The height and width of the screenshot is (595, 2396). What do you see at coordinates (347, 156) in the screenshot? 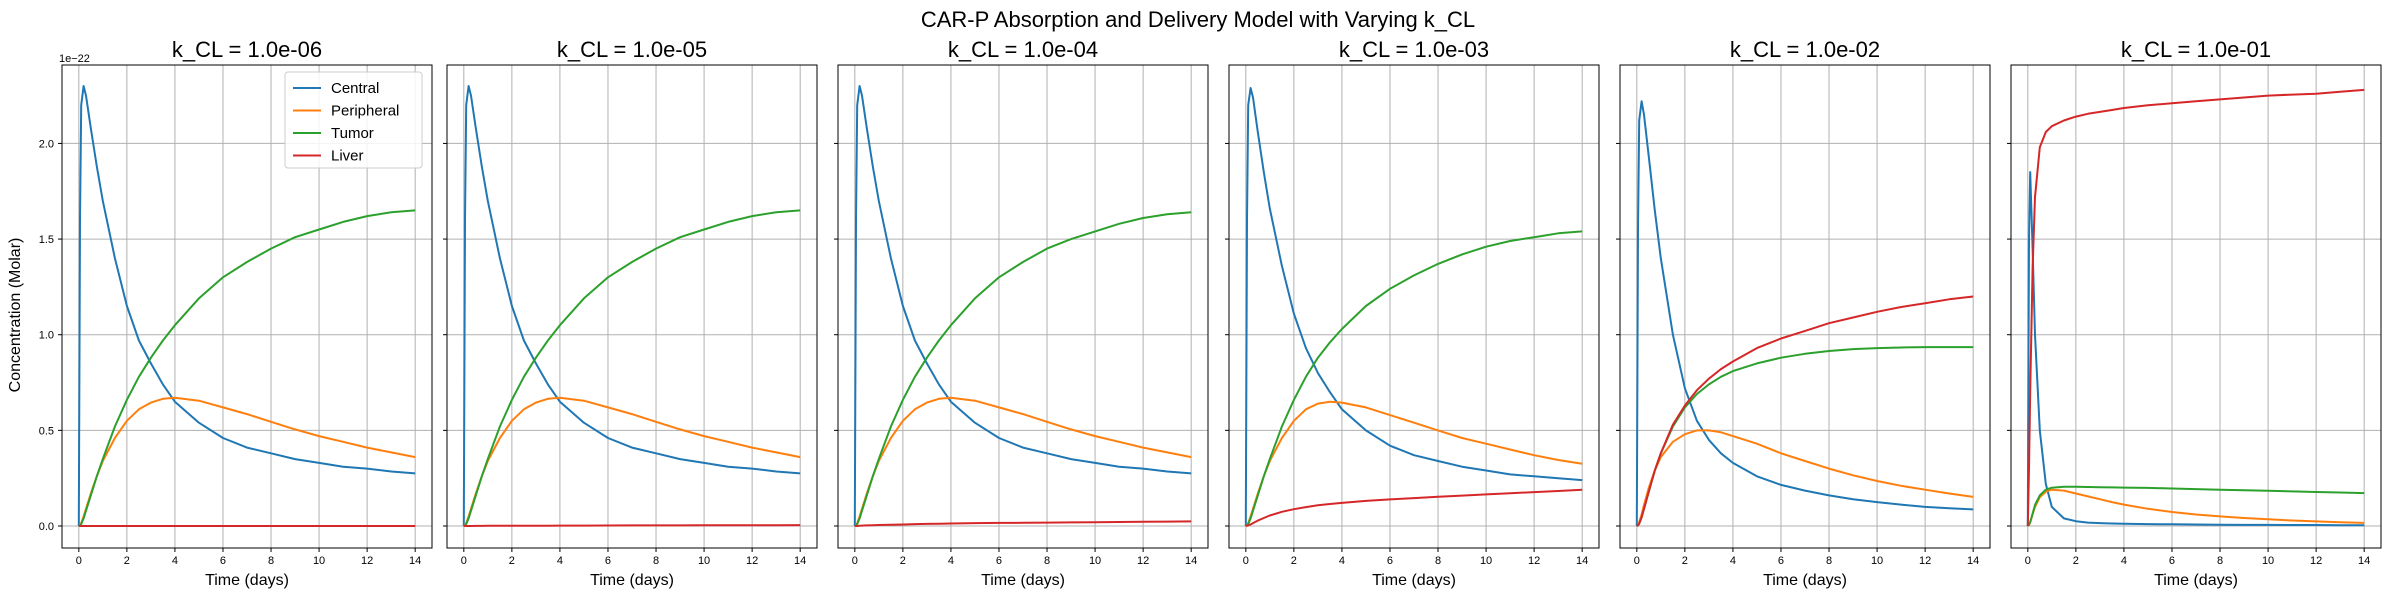
I see `legend-label: Liver` at bounding box center [347, 156].